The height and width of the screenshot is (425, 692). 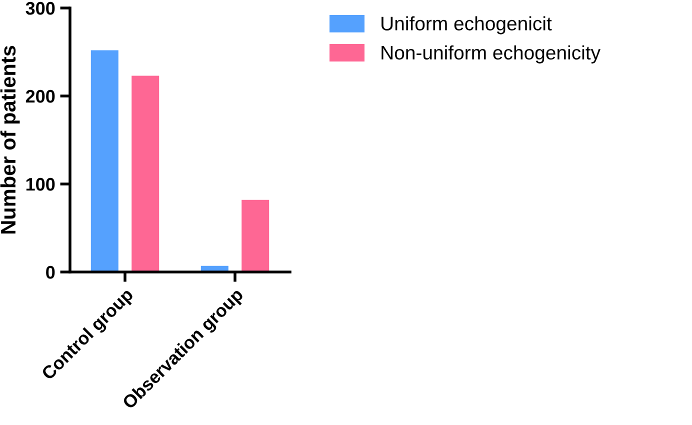 What do you see at coordinates (491, 54) in the screenshot?
I see `legend-label: Non-uniform echogenicity` at bounding box center [491, 54].